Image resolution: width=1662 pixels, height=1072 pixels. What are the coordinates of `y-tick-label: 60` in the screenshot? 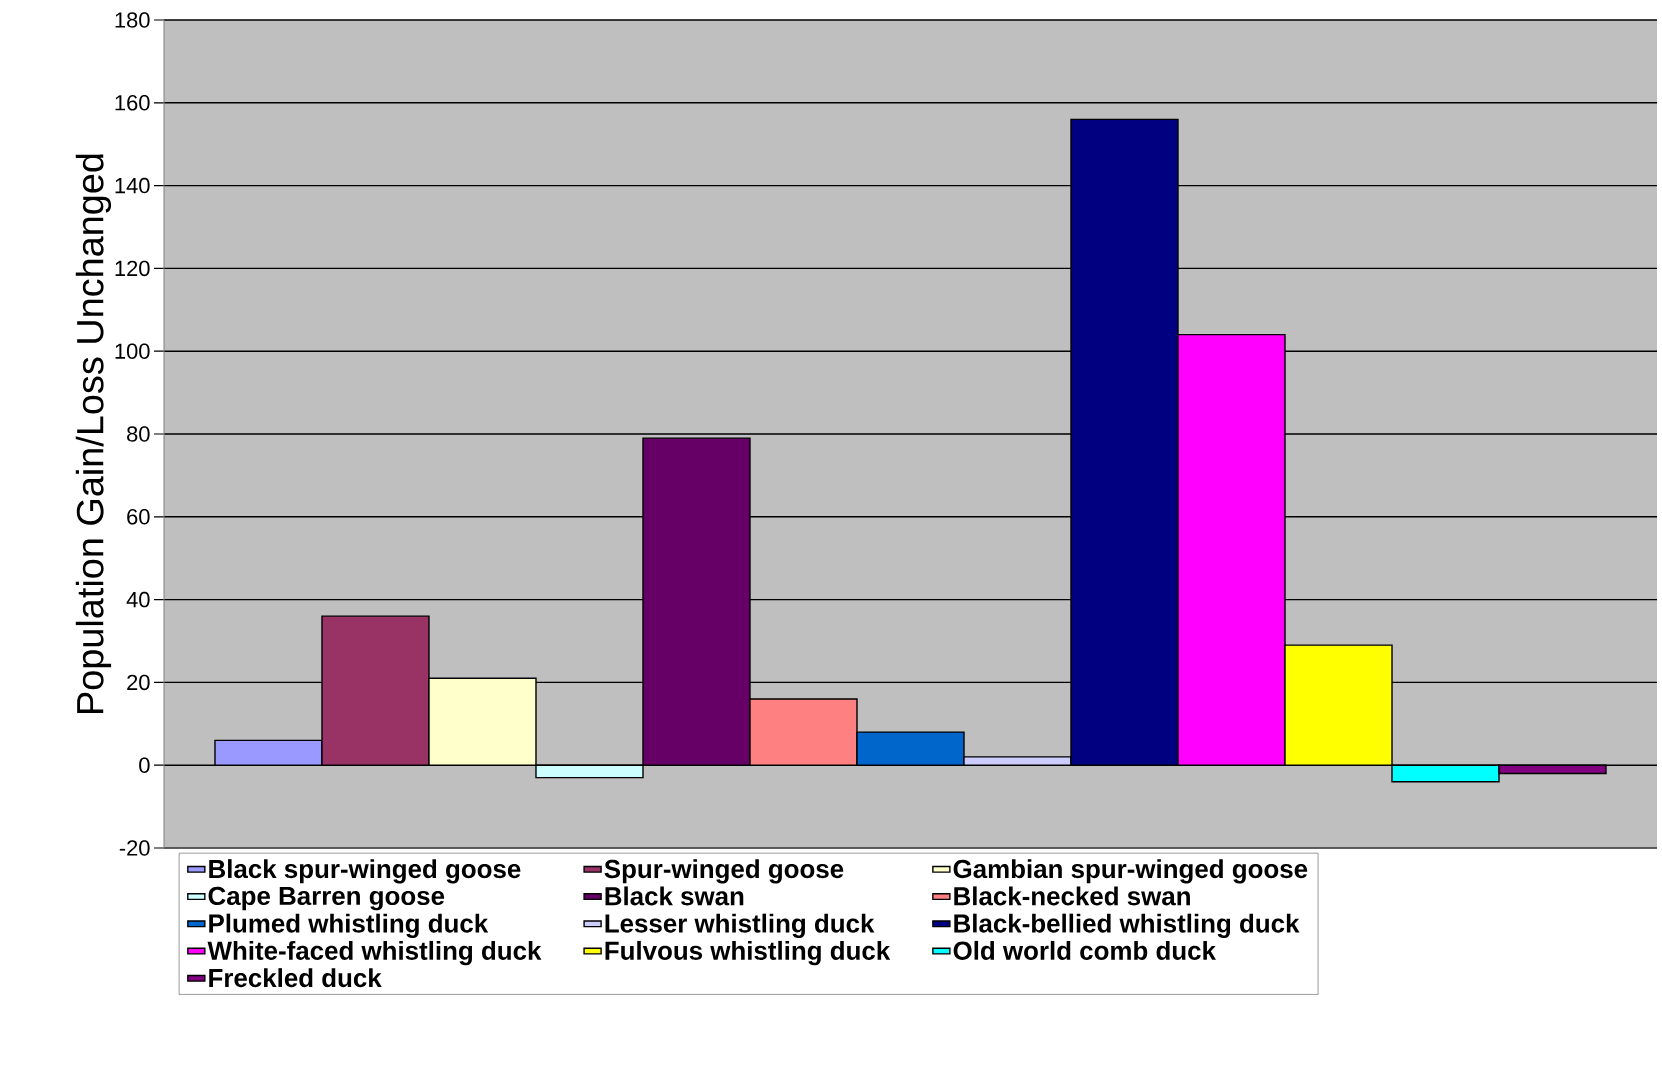 It's located at (138, 517).